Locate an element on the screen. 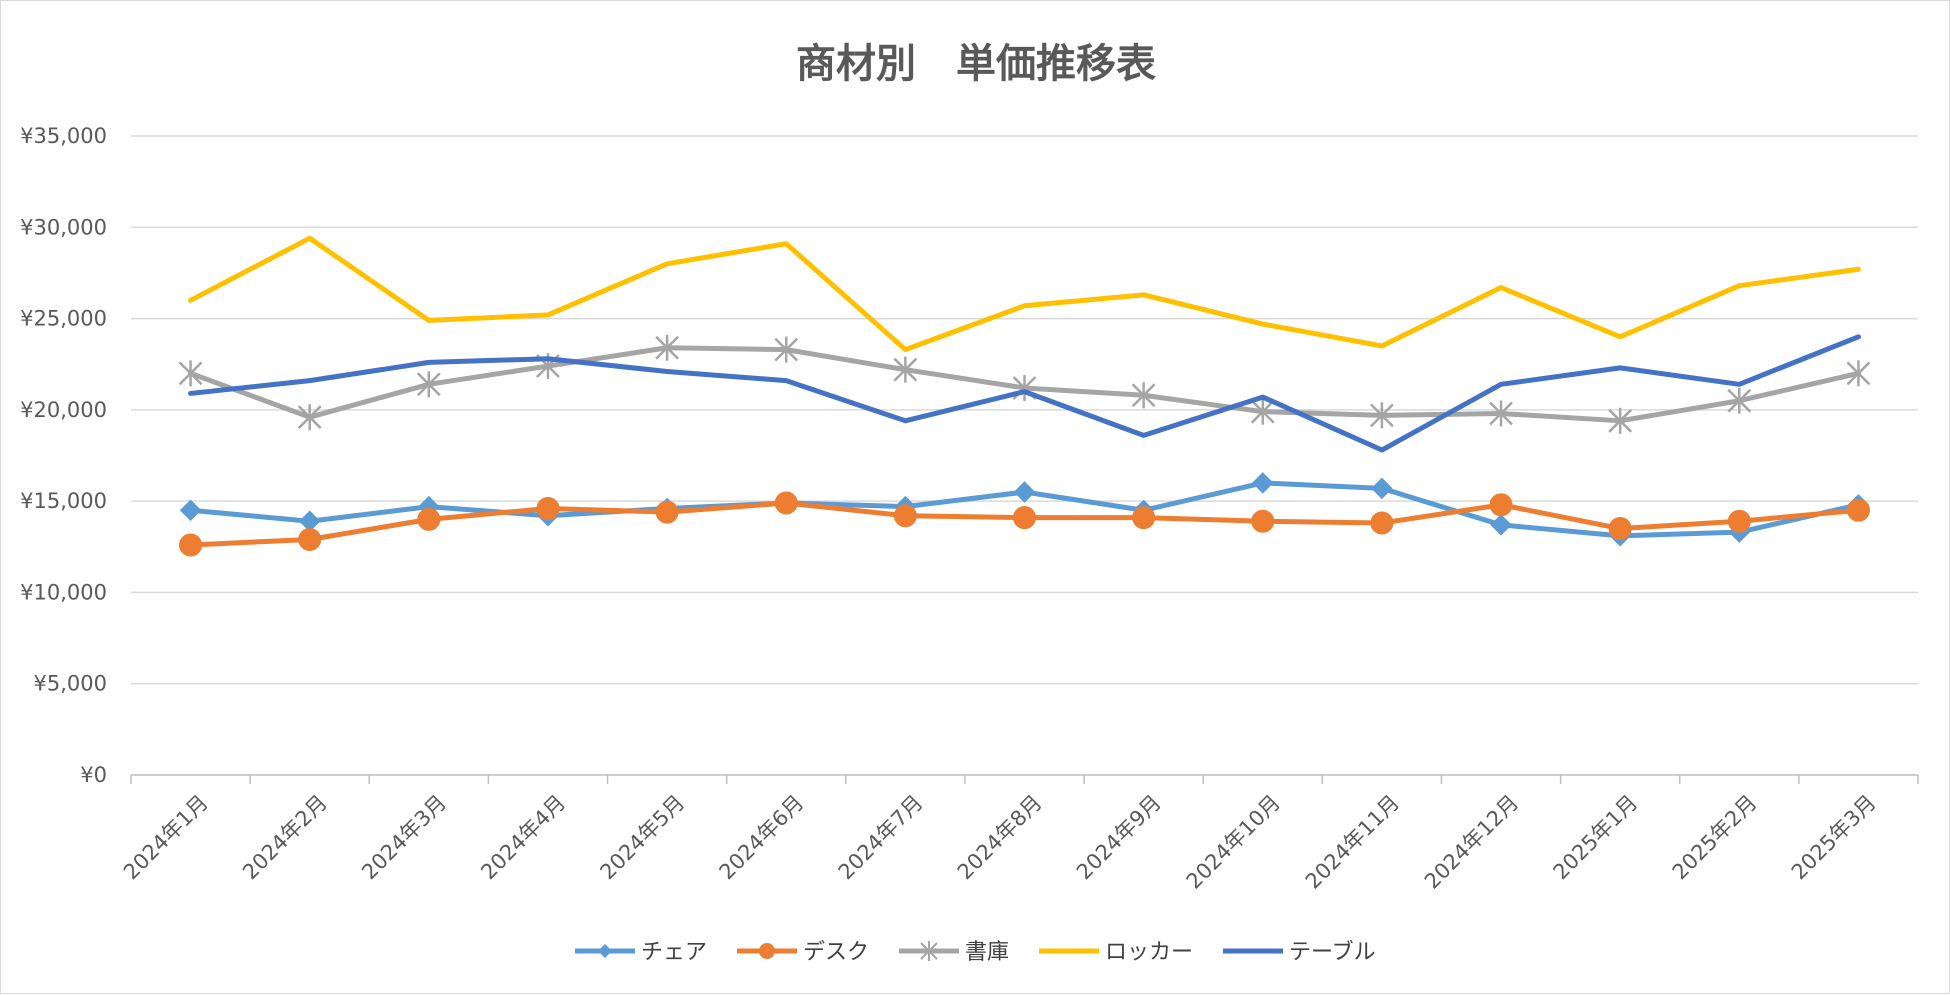  legend-item-5: テーブル is located at coordinates (1299, 952).